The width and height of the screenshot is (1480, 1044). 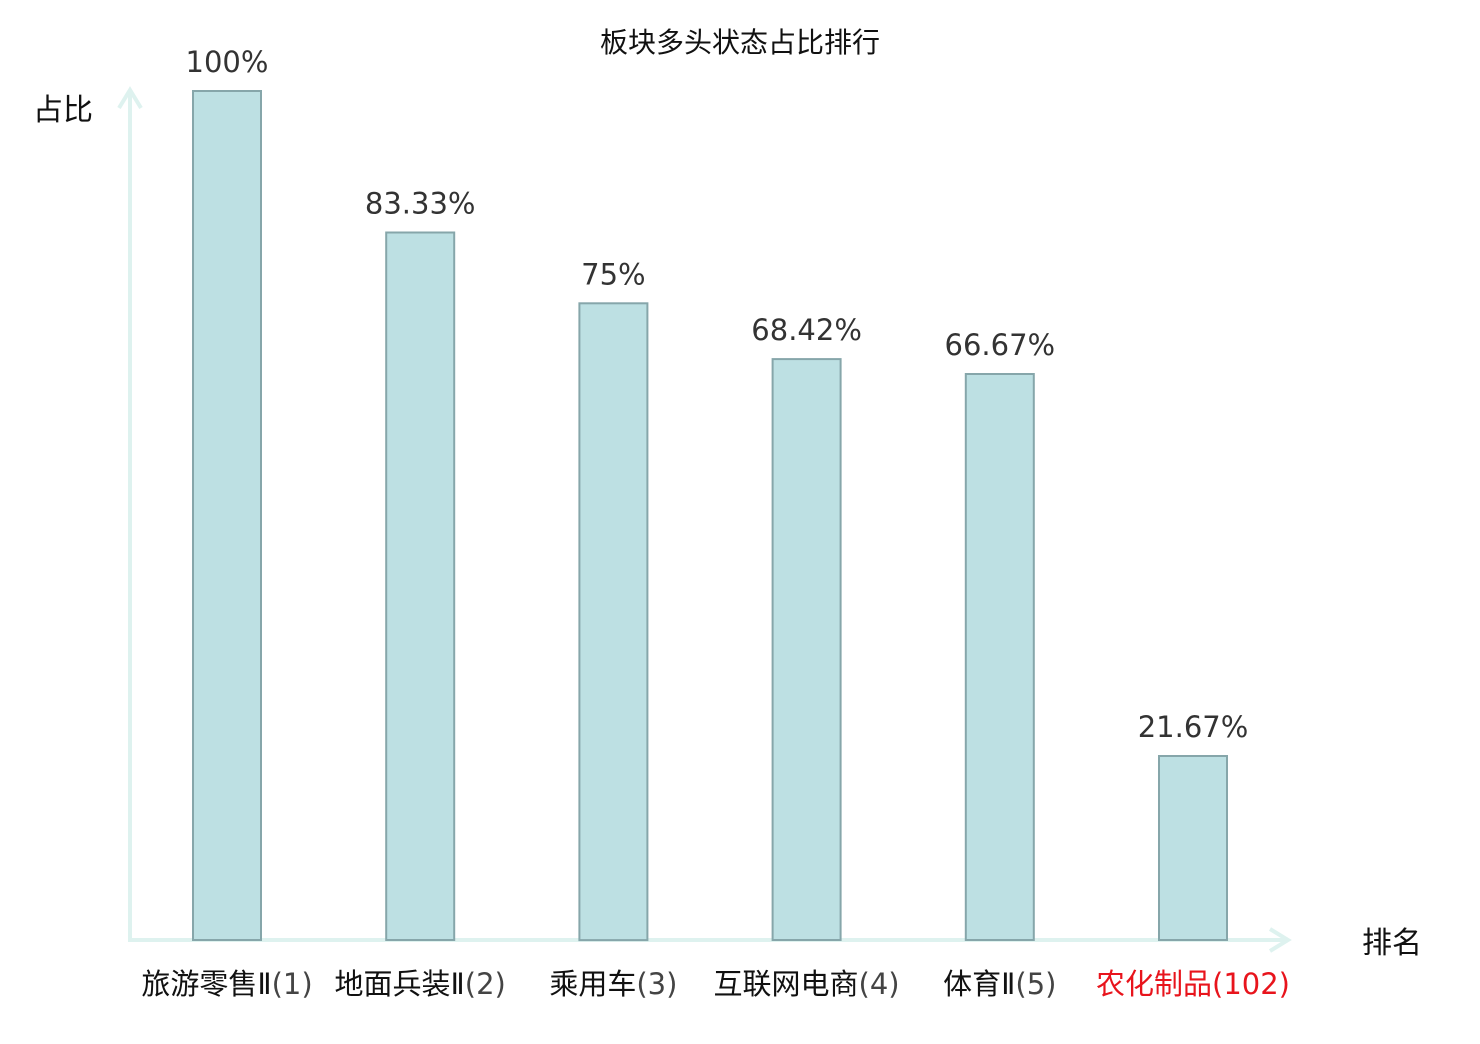 I want to click on x-axis-arrow-icon, so click(x=1280, y=940).